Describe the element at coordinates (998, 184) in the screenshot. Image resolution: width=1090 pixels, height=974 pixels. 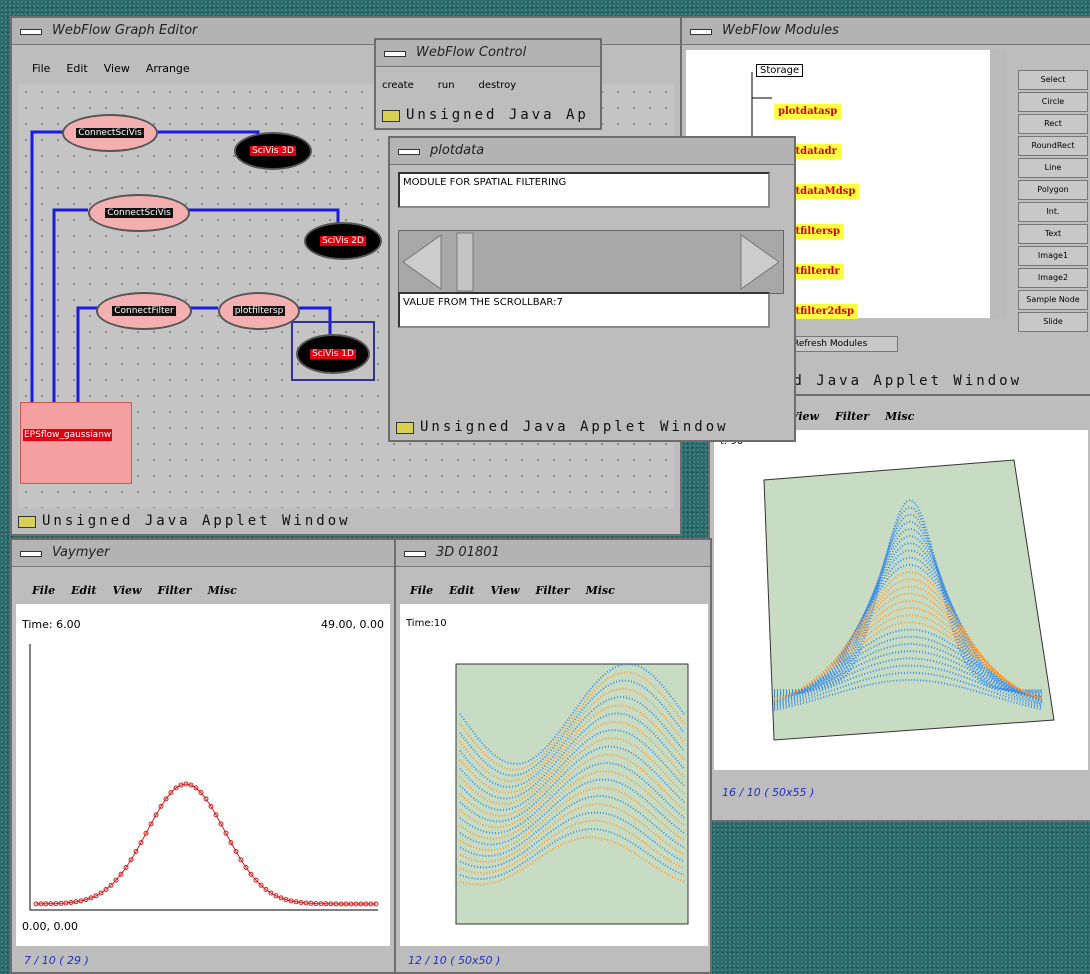
I see `scrollbar` at that location.